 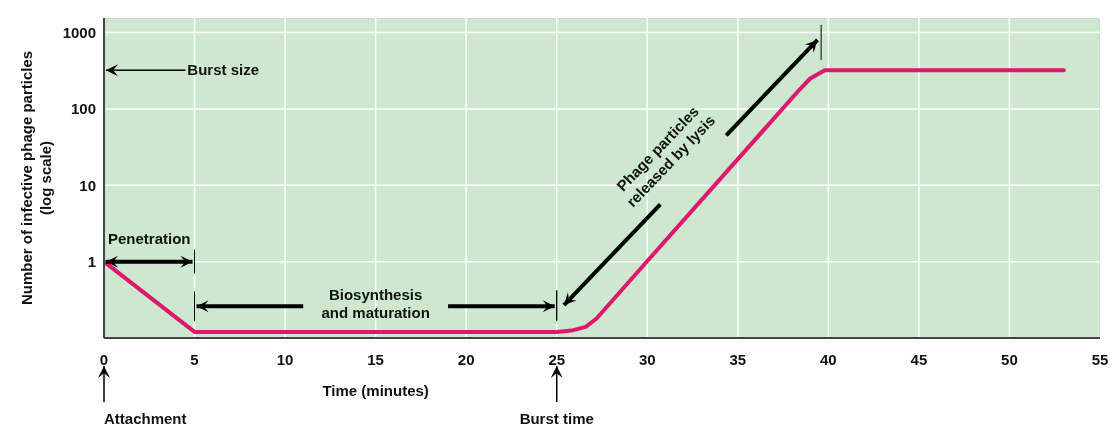 I want to click on x-tick-label: 10, so click(x=285, y=359).